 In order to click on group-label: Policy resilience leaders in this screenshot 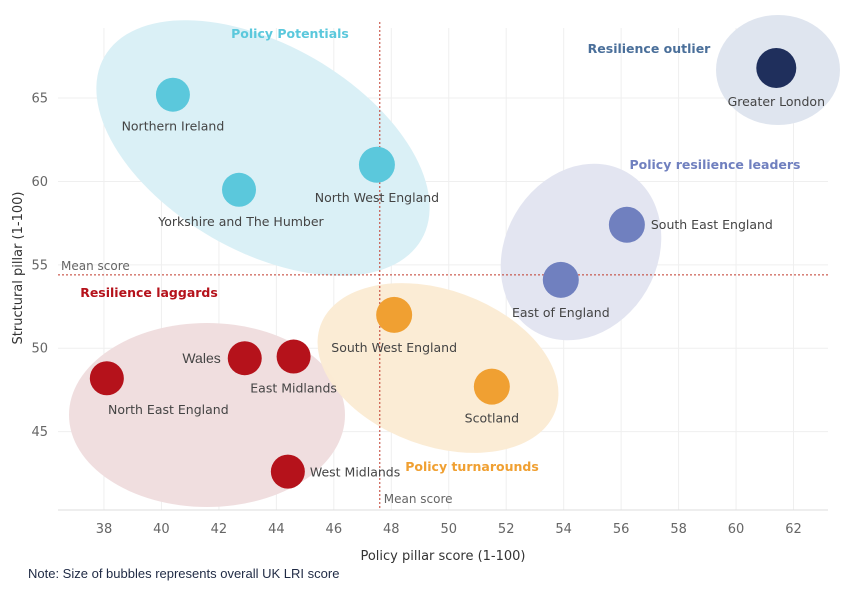, I will do `click(714, 164)`.